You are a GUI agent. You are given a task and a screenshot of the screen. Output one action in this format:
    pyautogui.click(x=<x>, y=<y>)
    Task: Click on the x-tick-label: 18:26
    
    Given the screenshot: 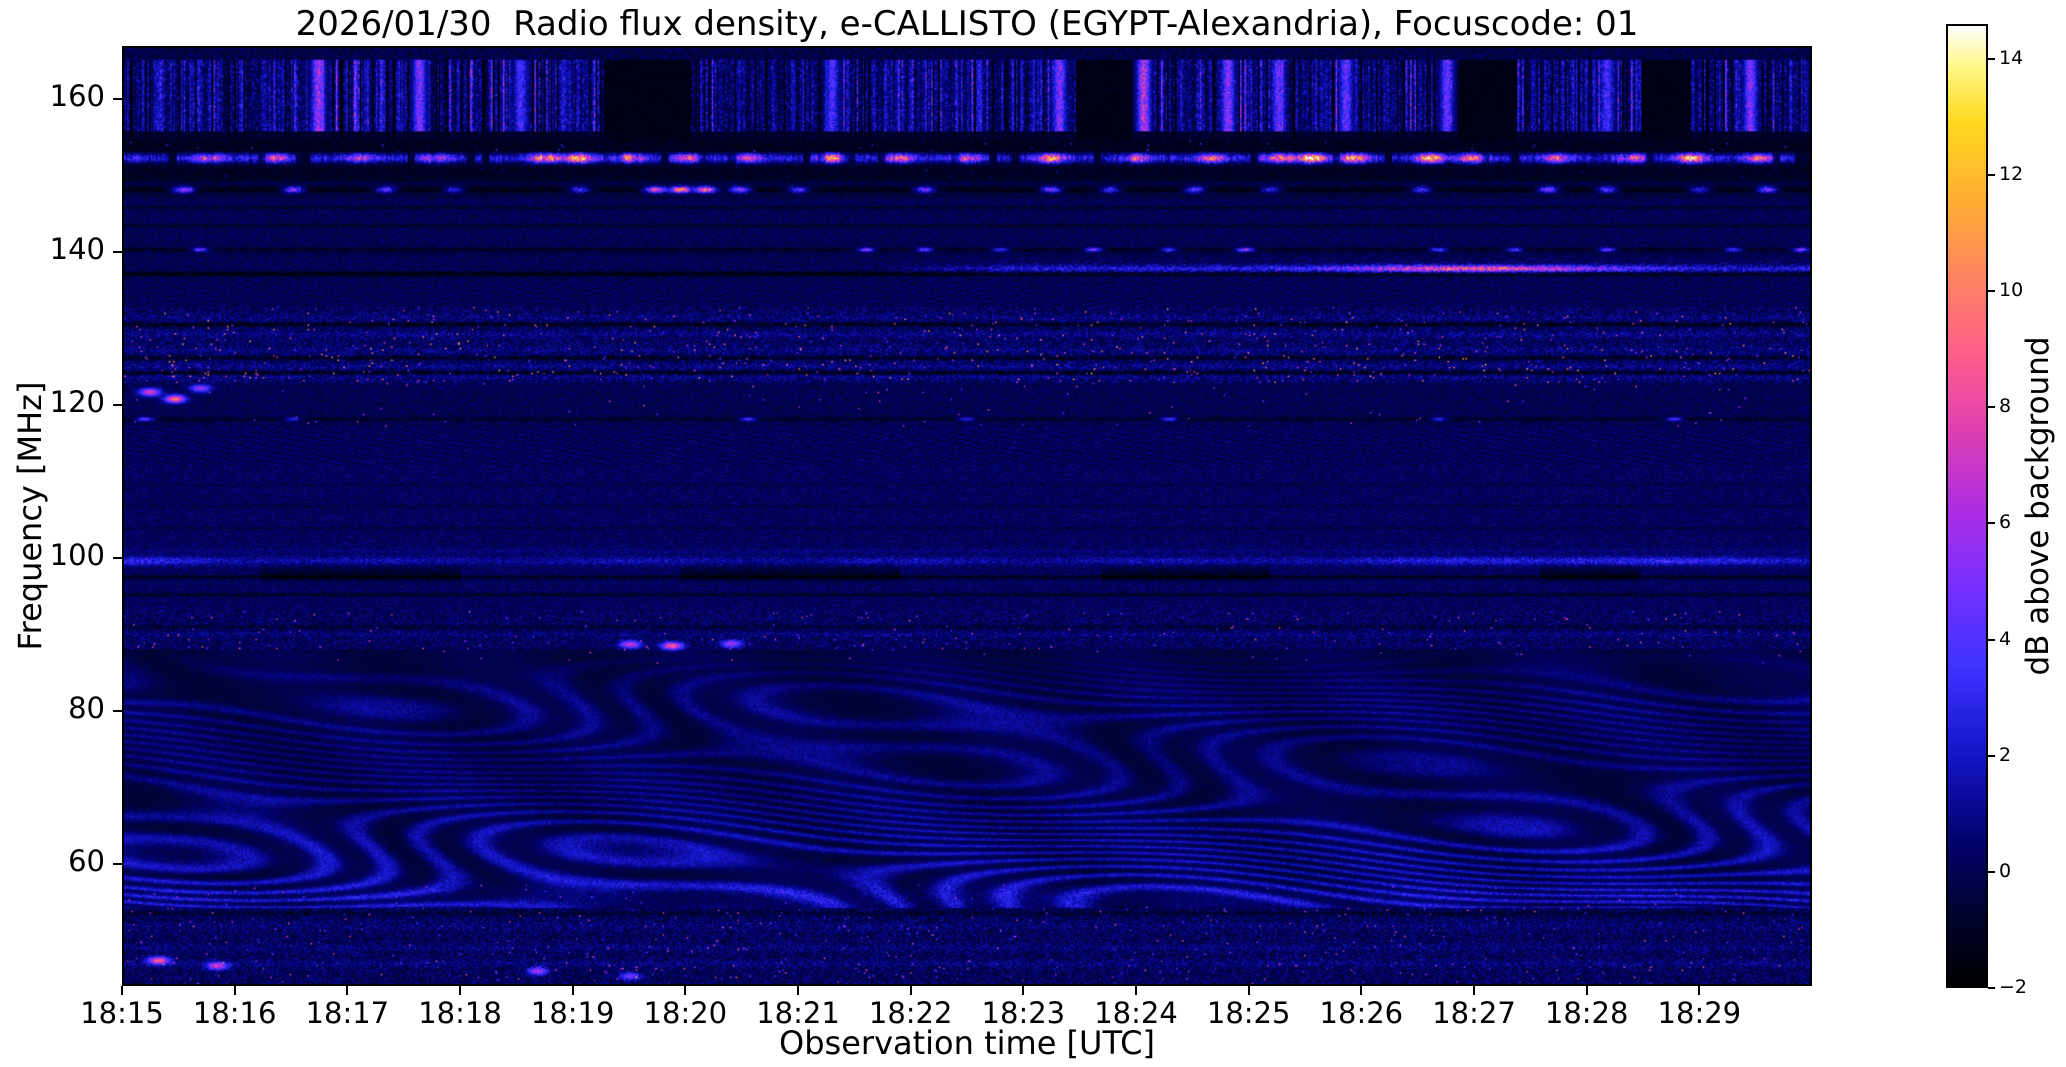 What is the action you would take?
    pyautogui.click(x=1361, y=1013)
    